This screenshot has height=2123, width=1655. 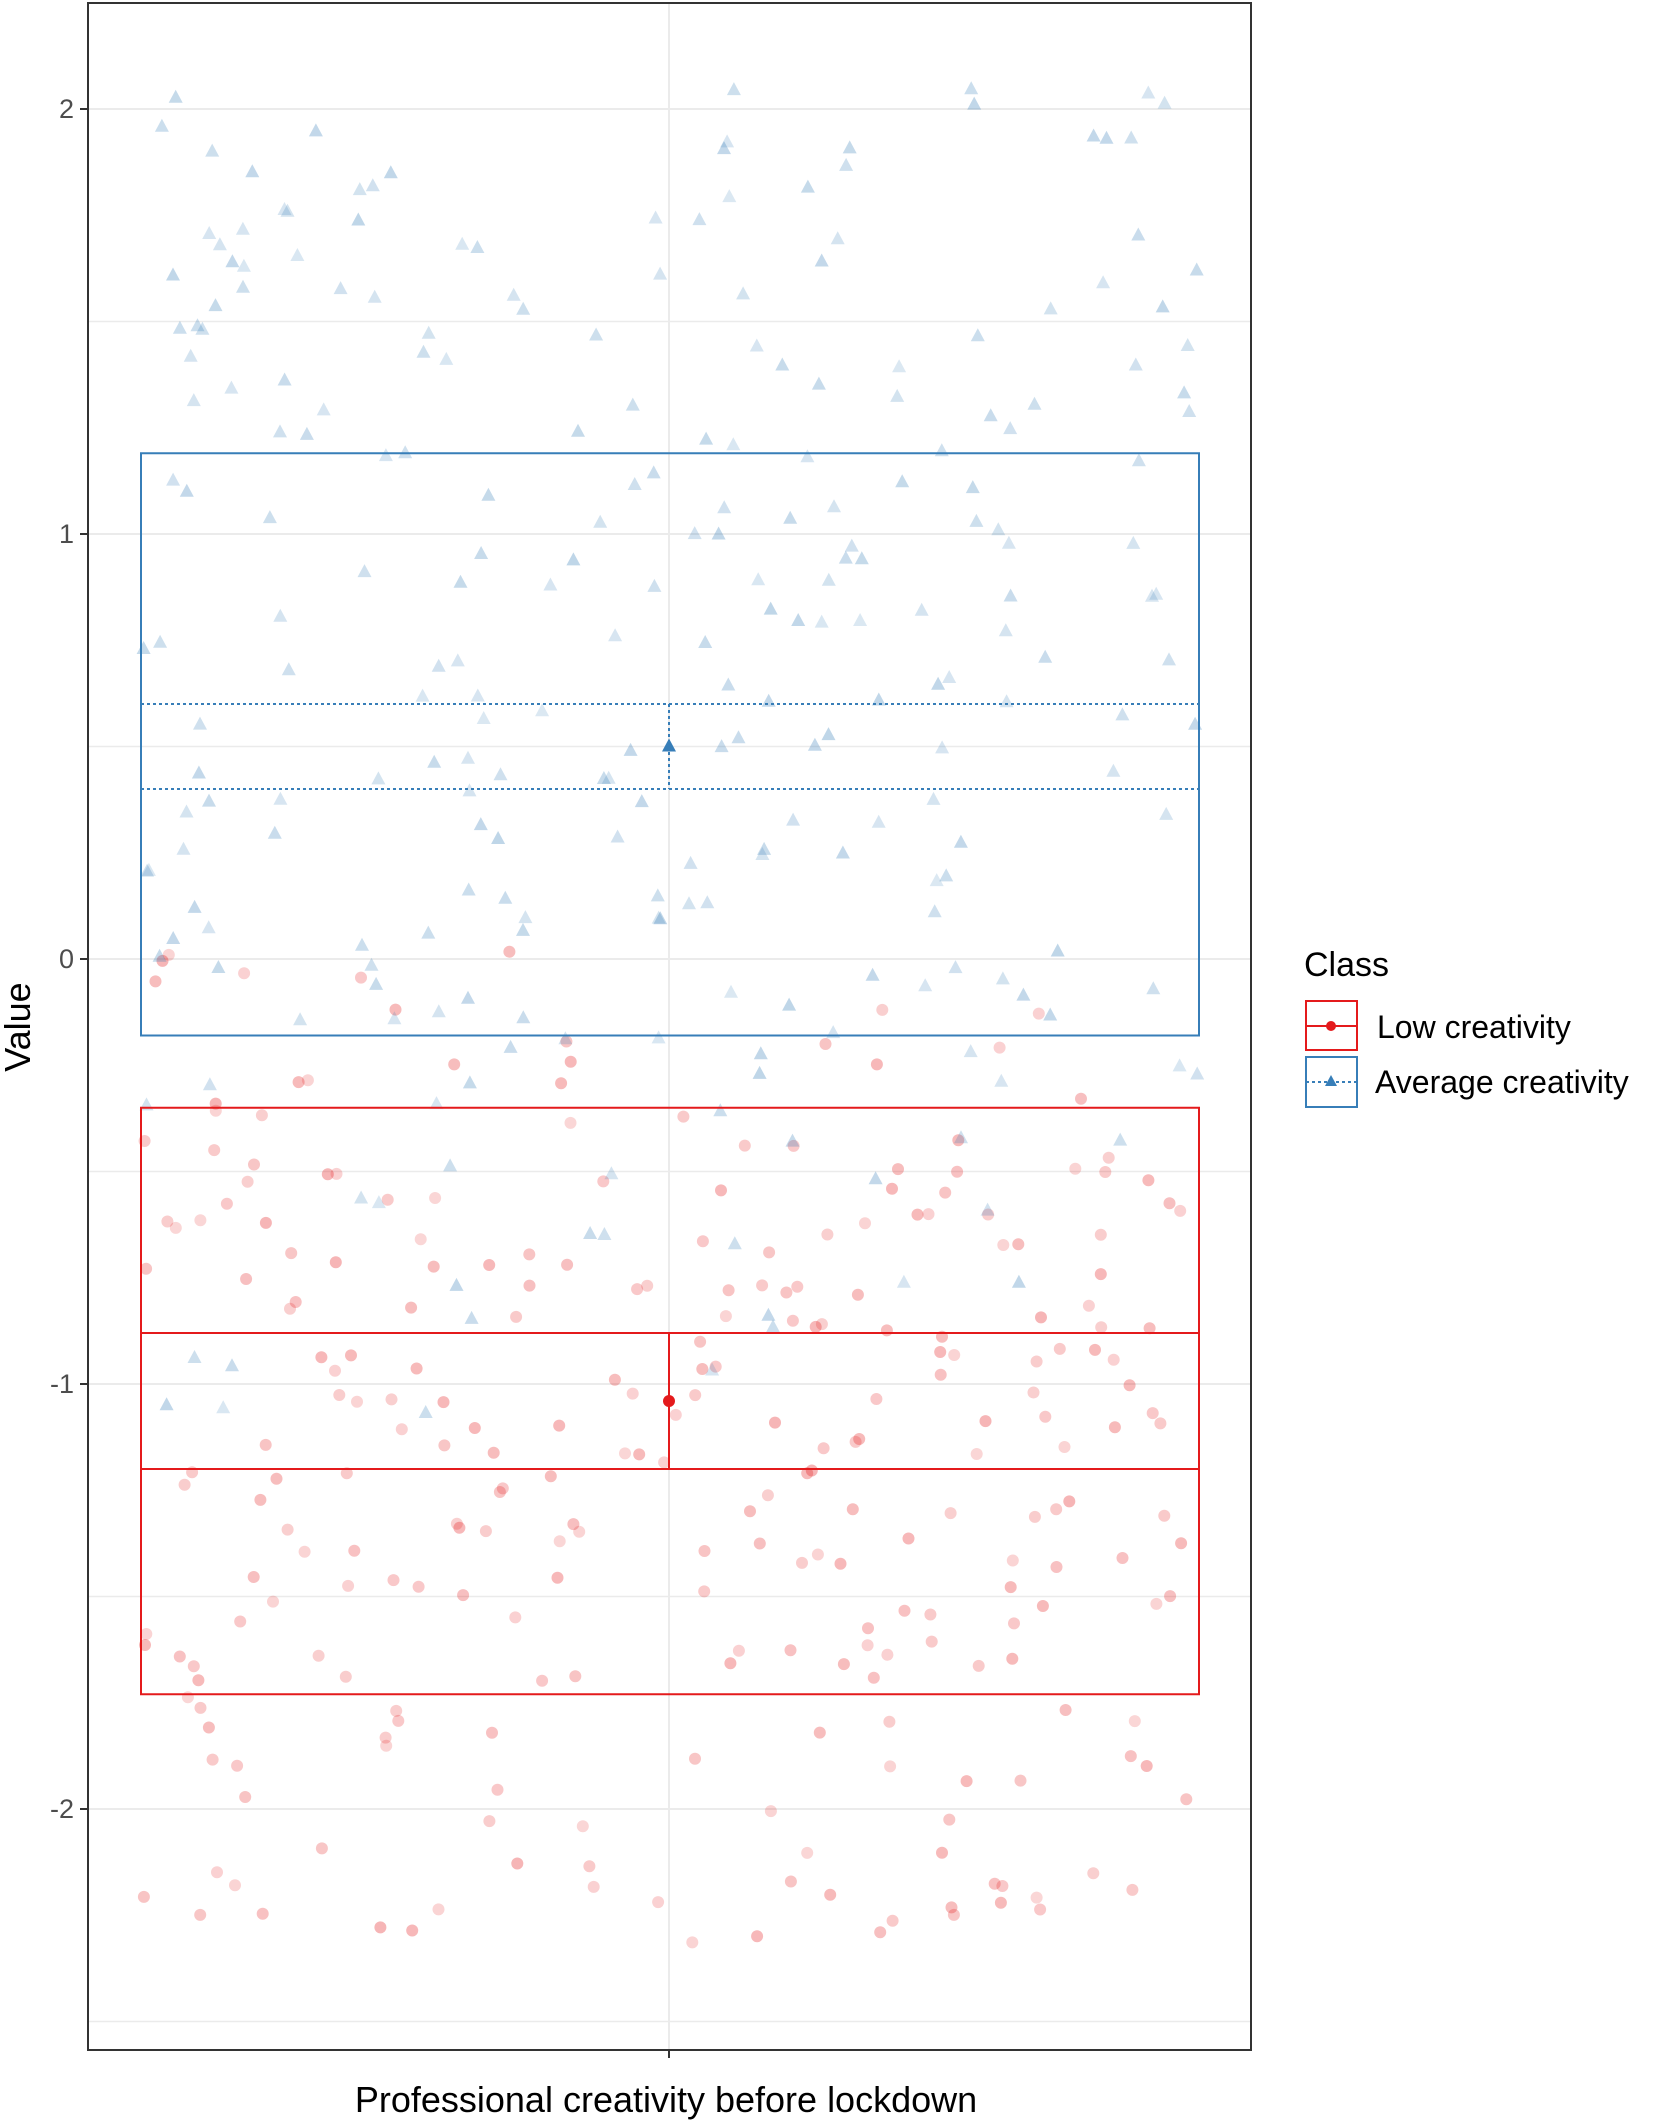 I want to click on legend-title: Class, so click(x=1346, y=965).